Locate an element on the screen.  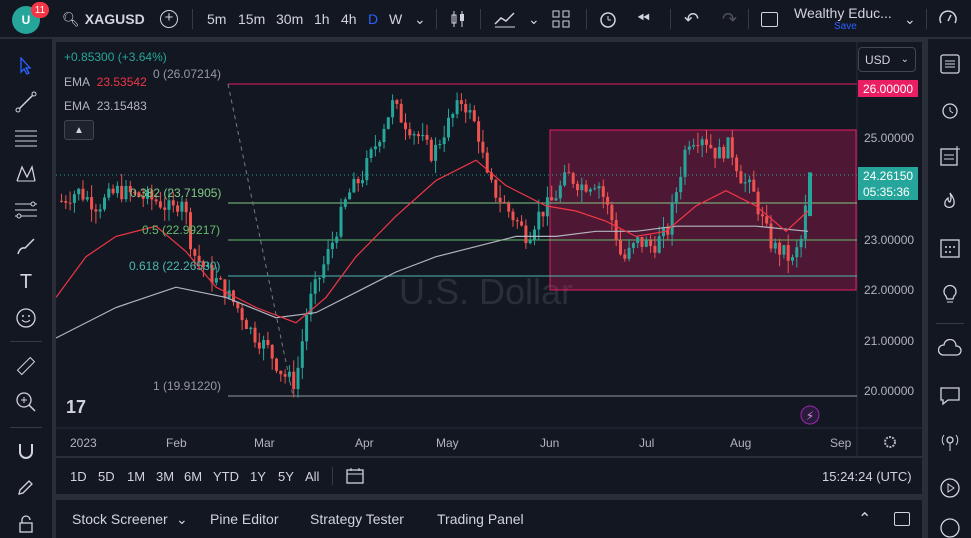
range-ytd: YTD is located at coordinates (226, 476).